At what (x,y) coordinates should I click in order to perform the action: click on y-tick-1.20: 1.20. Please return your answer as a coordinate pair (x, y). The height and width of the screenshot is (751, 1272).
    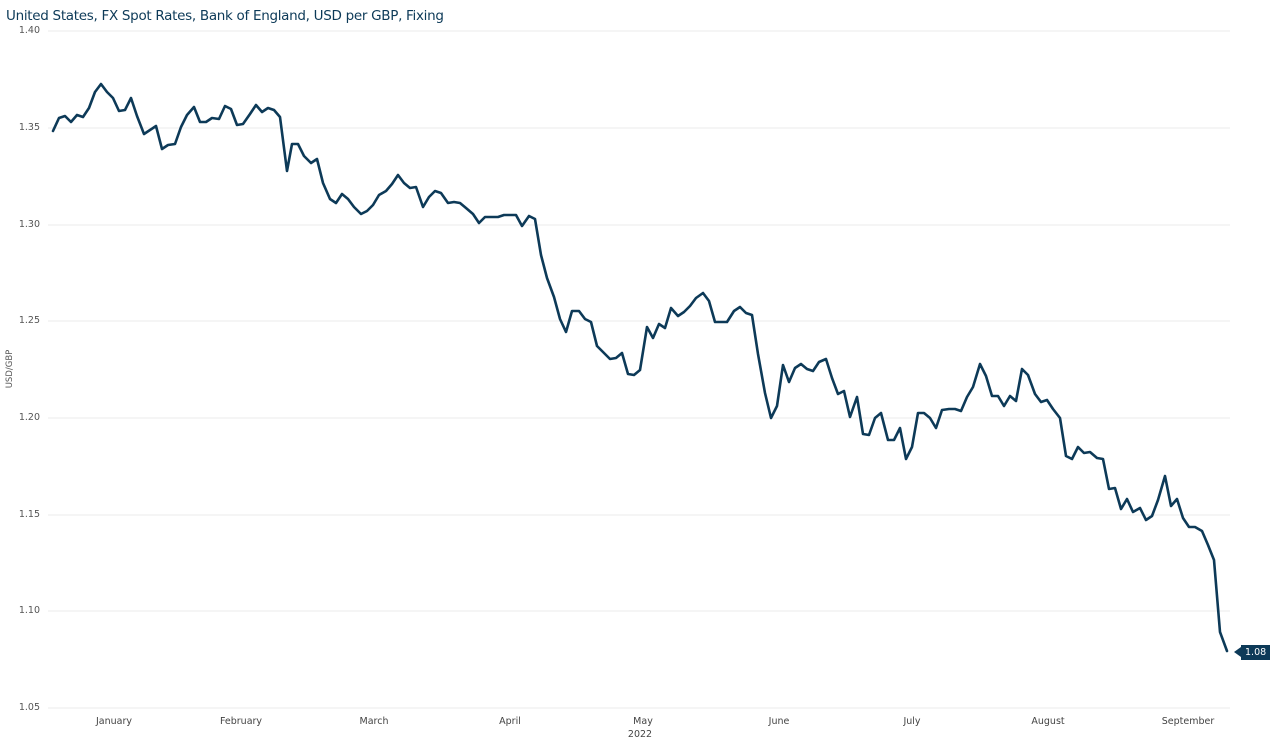
    Looking at the image, I should click on (29, 417).